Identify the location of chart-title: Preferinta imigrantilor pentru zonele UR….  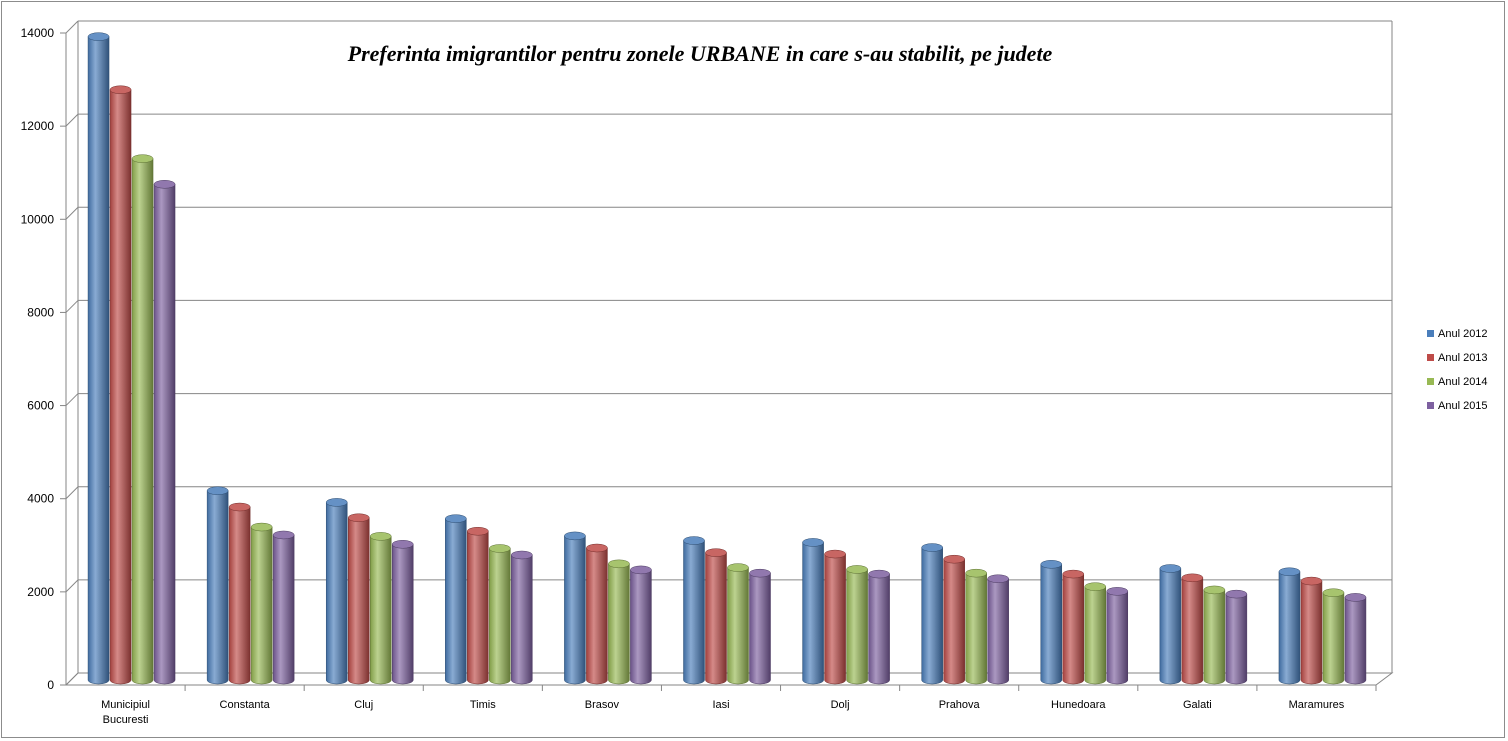
(700, 53).